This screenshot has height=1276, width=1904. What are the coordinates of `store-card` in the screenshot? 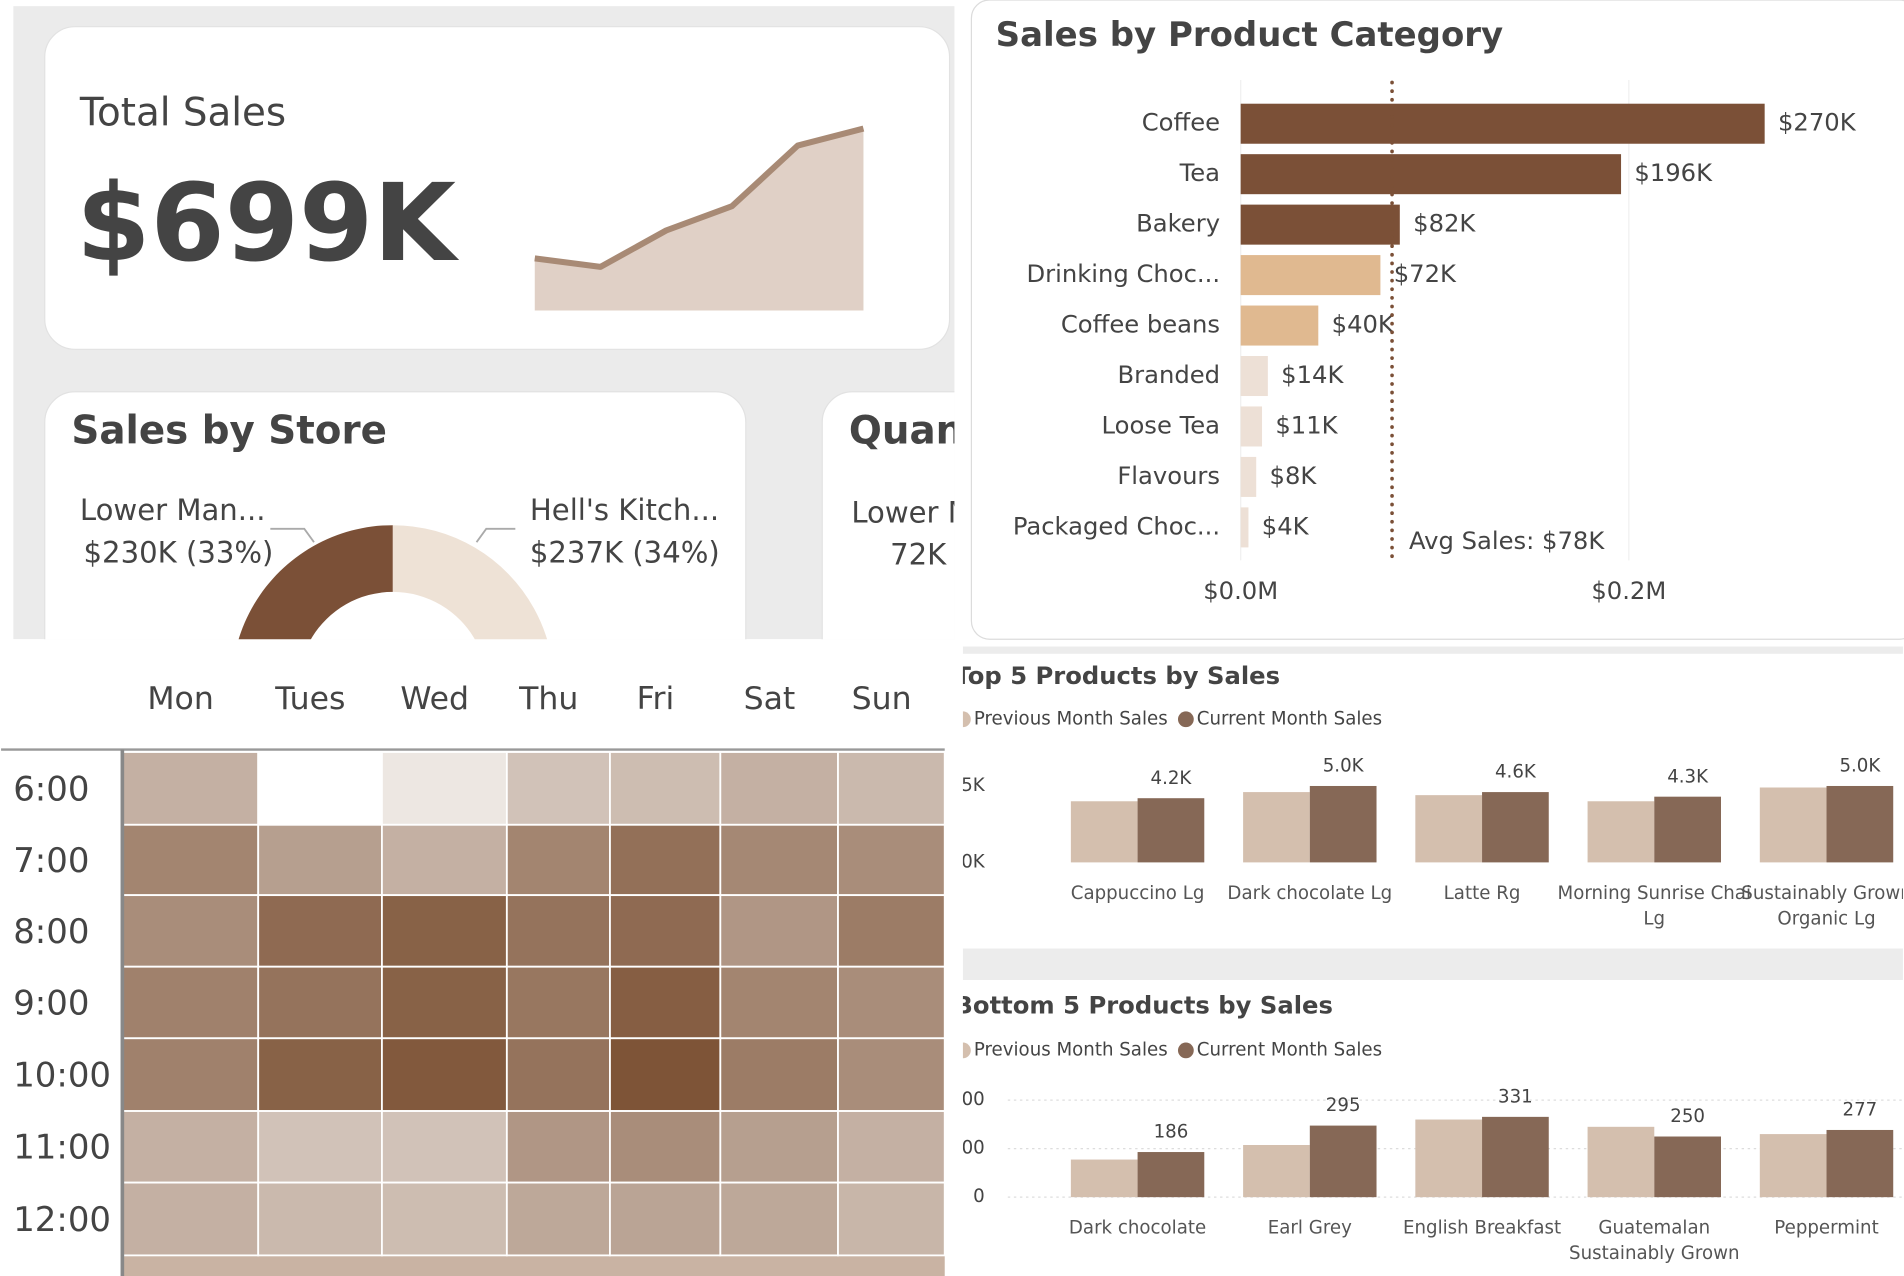 It's located at (395, 515).